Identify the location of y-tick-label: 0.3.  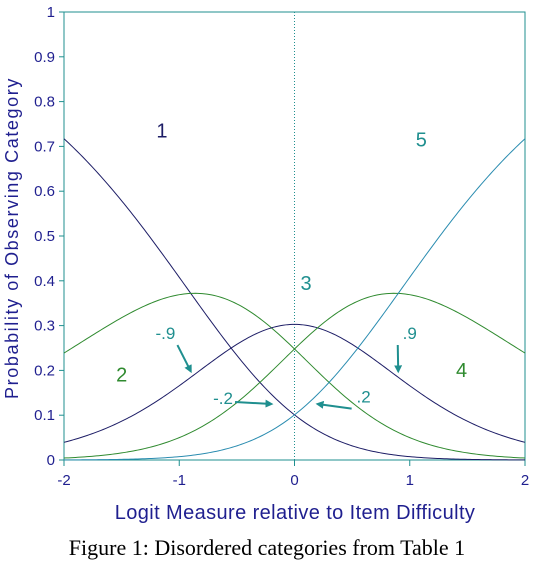
(44, 326).